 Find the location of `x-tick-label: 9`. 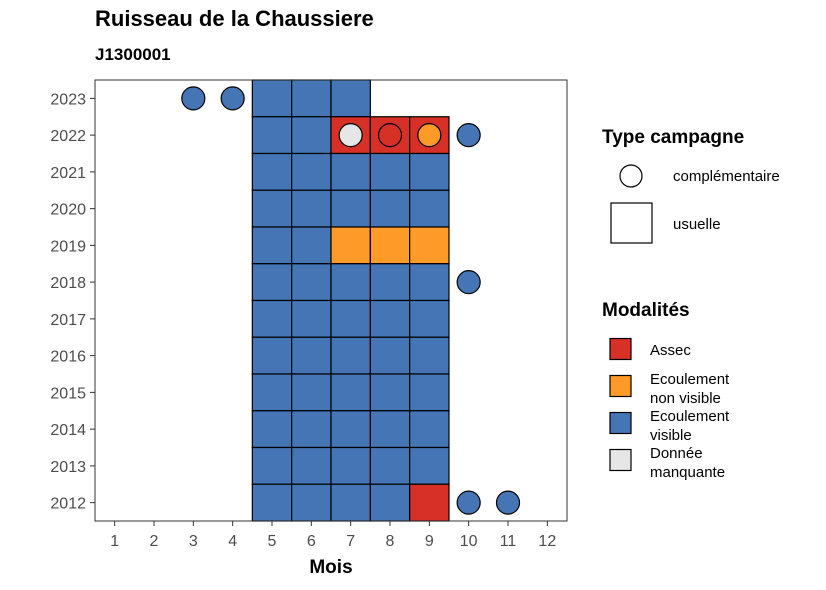

x-tick-label: 9 is located at coordinates (429, 541).